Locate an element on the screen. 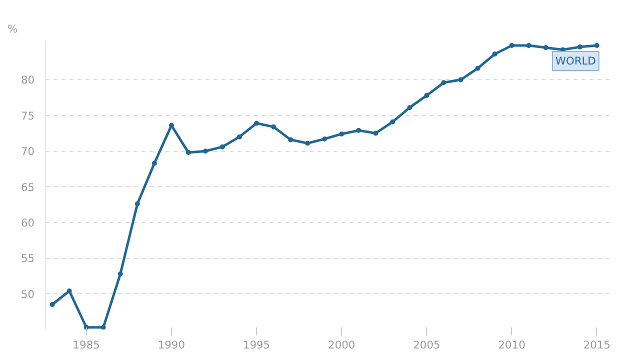 The height and width of the screenshot is (354, 630). x-tick-label: 1995 is located at coordinates (256, 345).